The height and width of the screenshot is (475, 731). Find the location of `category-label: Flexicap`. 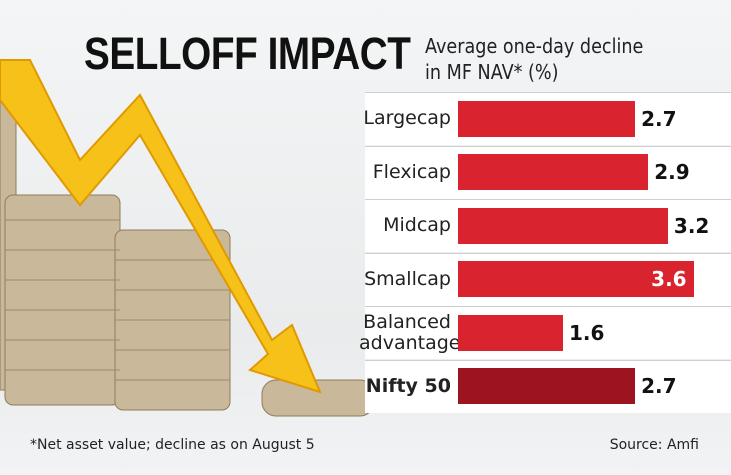

category-label: Flexicap is located at coordinates (411, 171).